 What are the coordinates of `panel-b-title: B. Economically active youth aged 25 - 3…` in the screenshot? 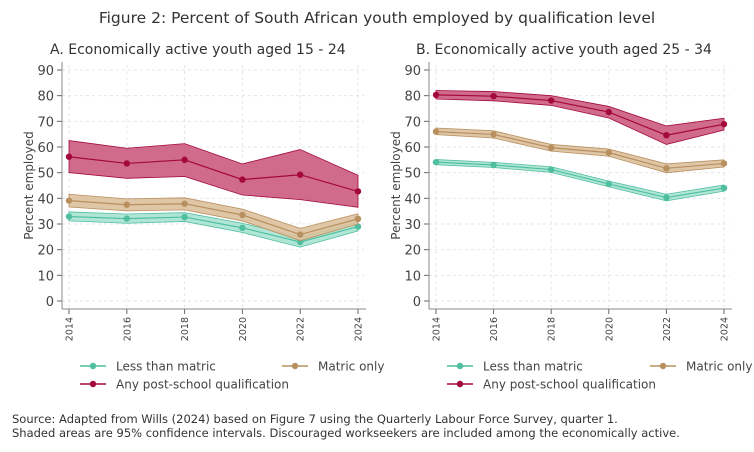 It's located at (564, 50).